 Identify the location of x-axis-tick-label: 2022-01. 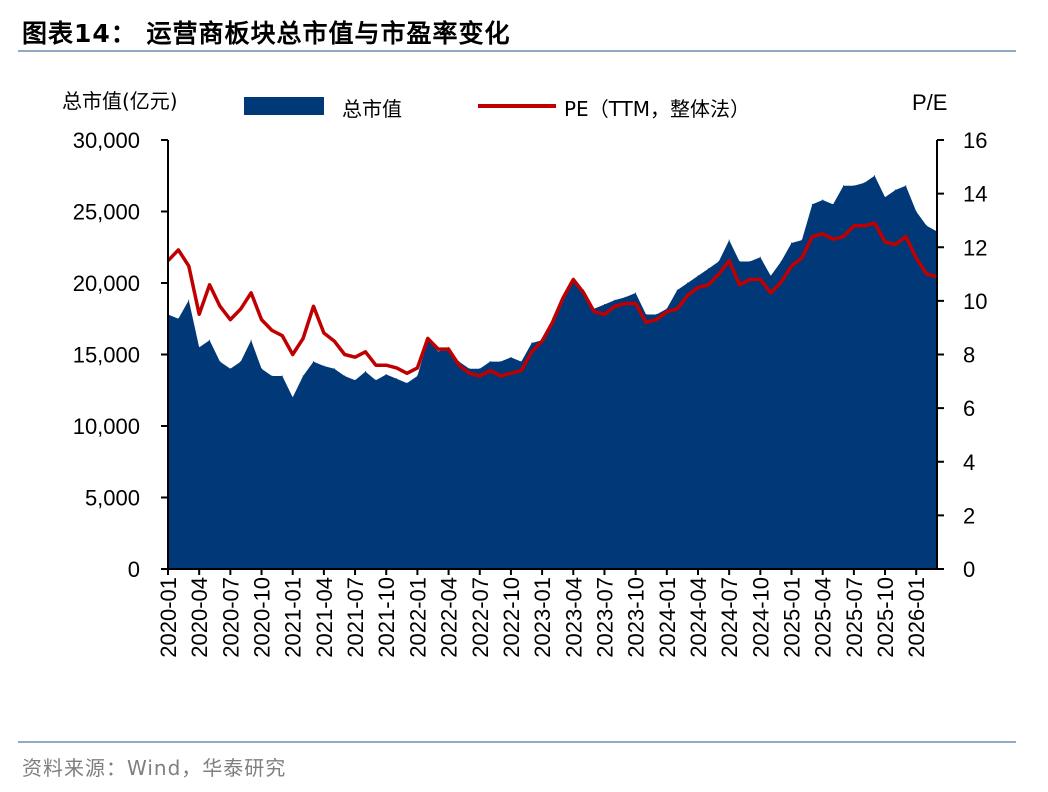
(417, 617).